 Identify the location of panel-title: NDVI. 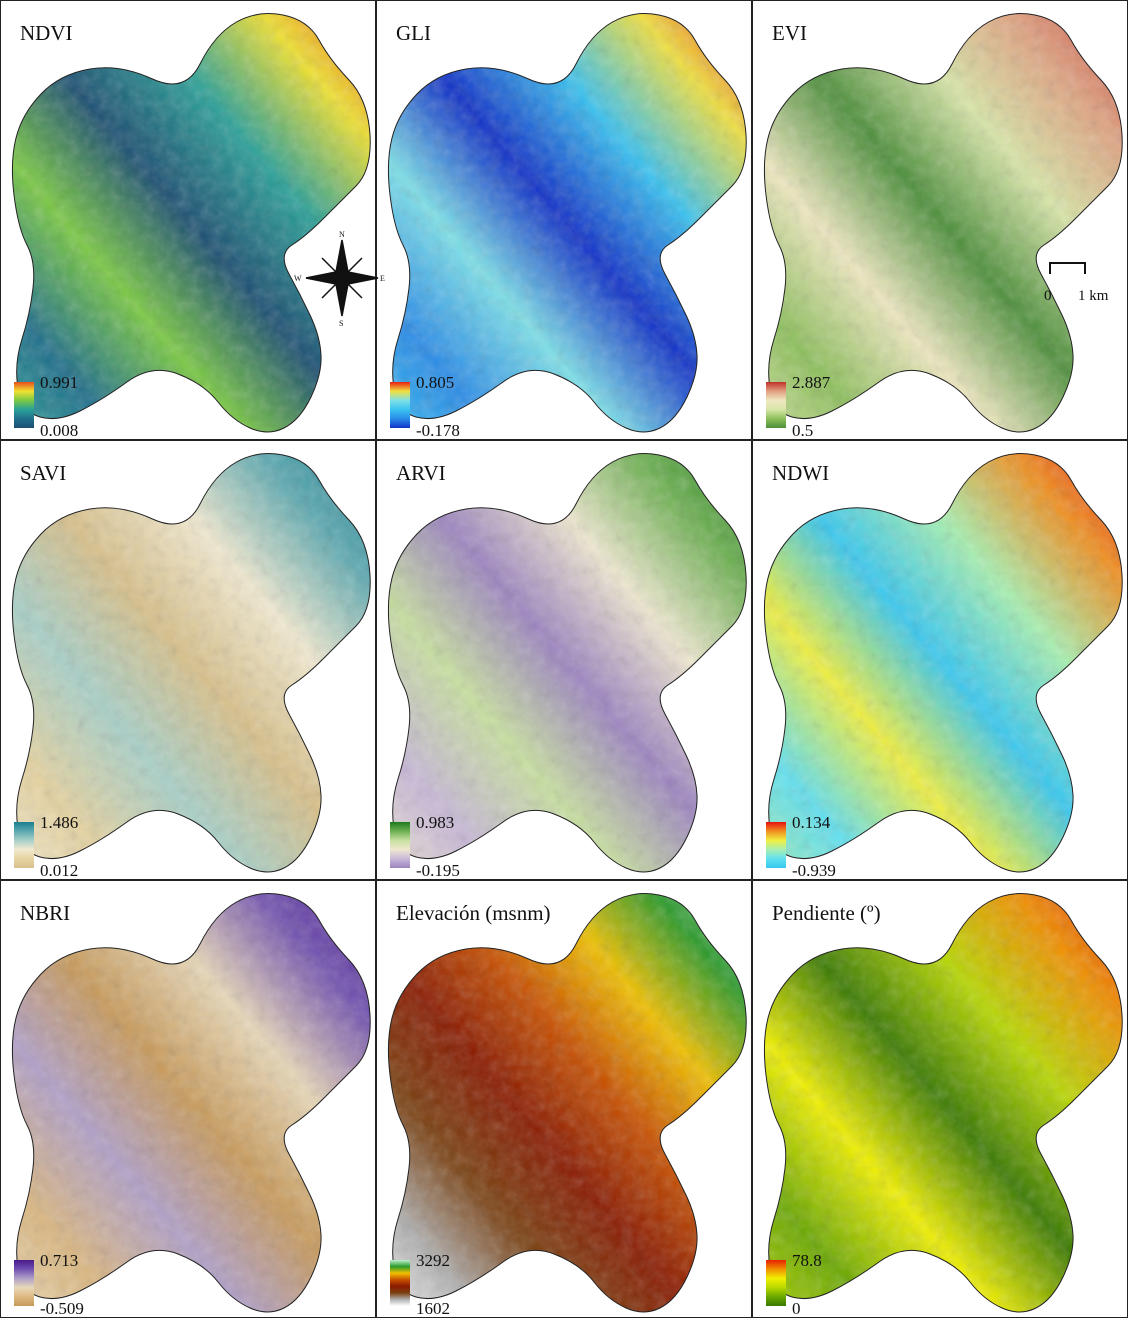
(46, 33).